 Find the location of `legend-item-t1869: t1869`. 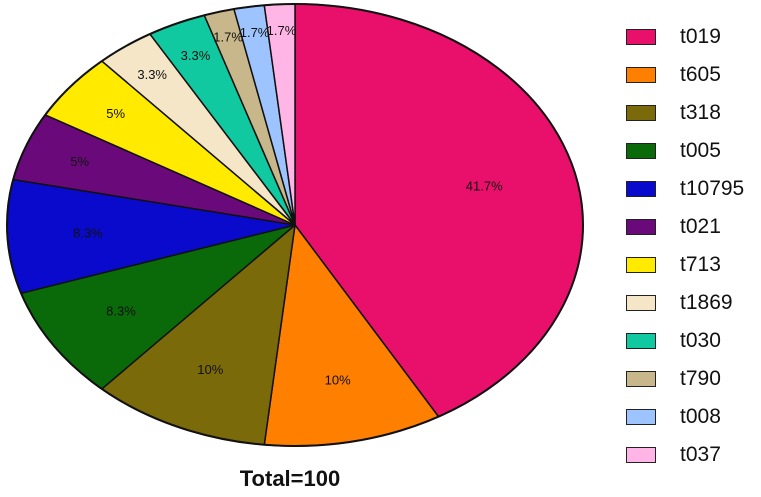

legend-item-t1869: t1869 is located at coordinates (693, 311).